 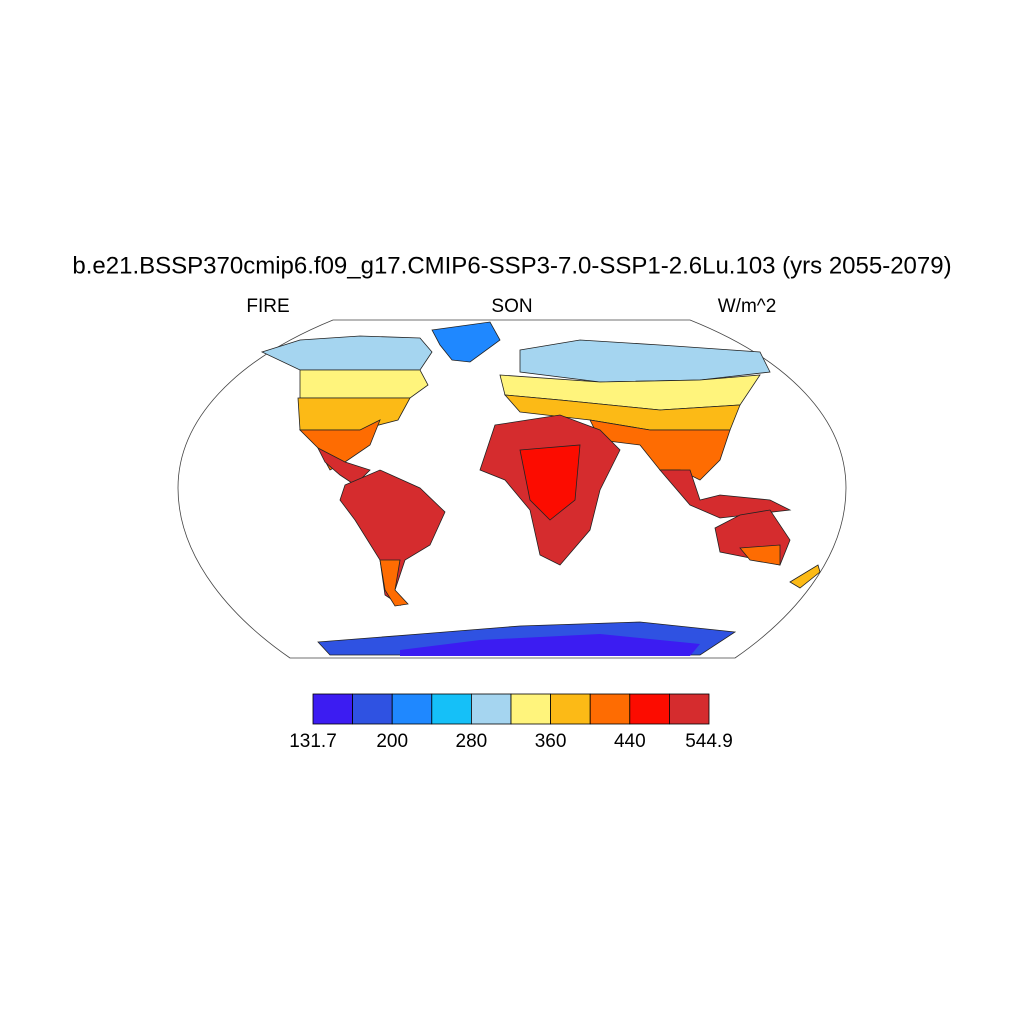 I want to click on colorbar-label: 280, so click(x=472, y=741).